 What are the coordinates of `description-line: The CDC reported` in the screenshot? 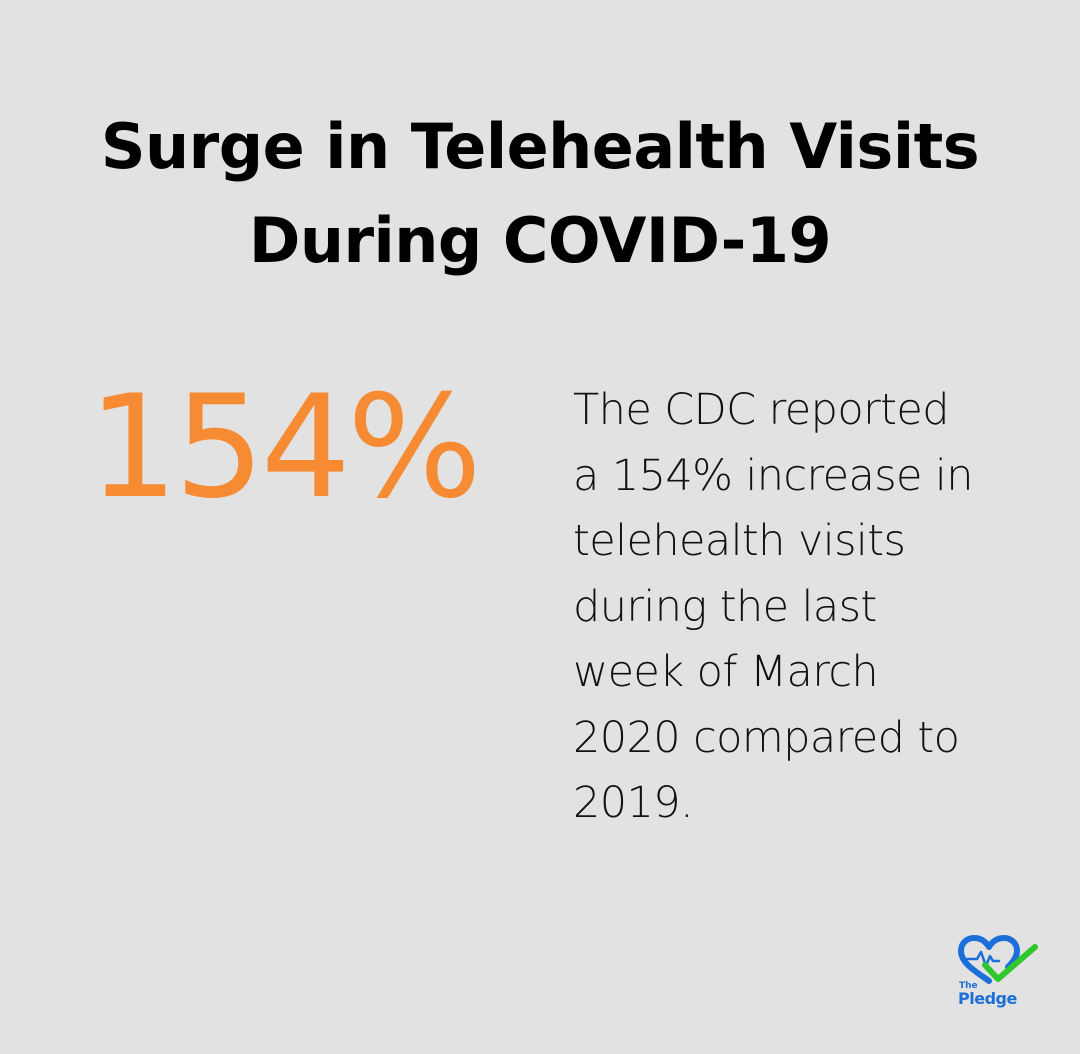 It's located at (761, 410).